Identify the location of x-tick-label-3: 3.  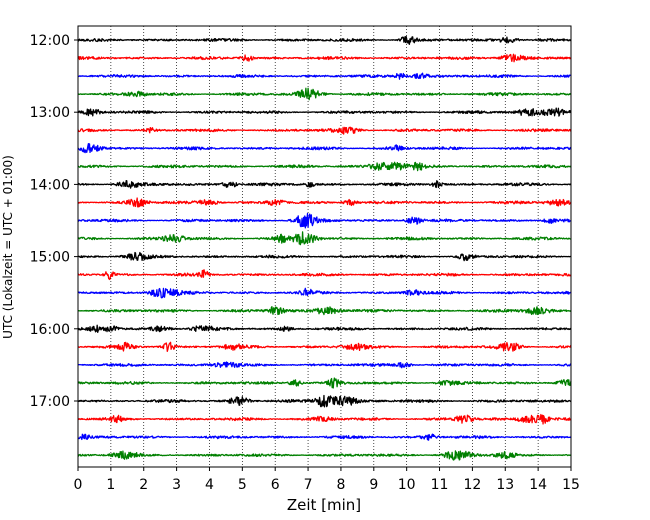
(176, 485).